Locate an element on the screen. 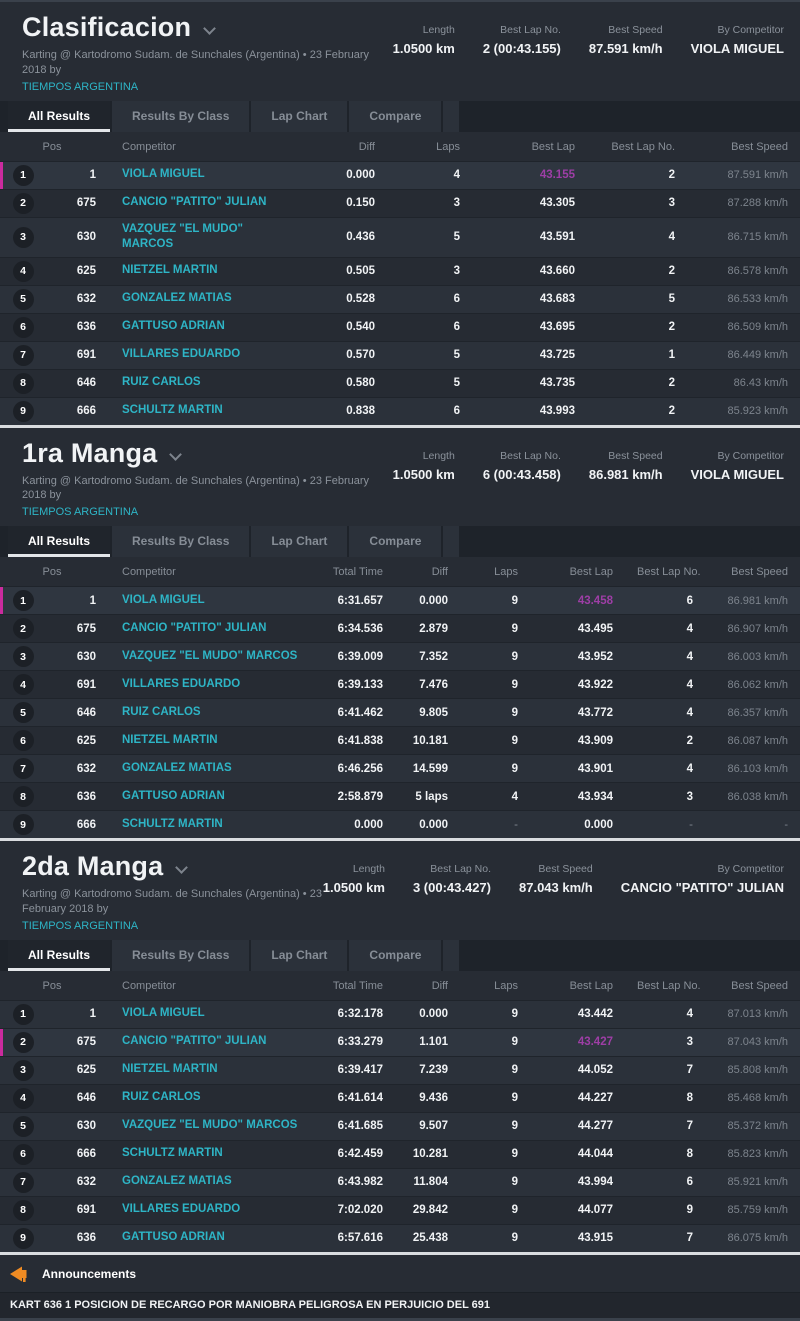 The height and width of the screenshot is (1321, 800). cell-competitor: VIOLA MIGUEL is located at coordinates (179, 175).